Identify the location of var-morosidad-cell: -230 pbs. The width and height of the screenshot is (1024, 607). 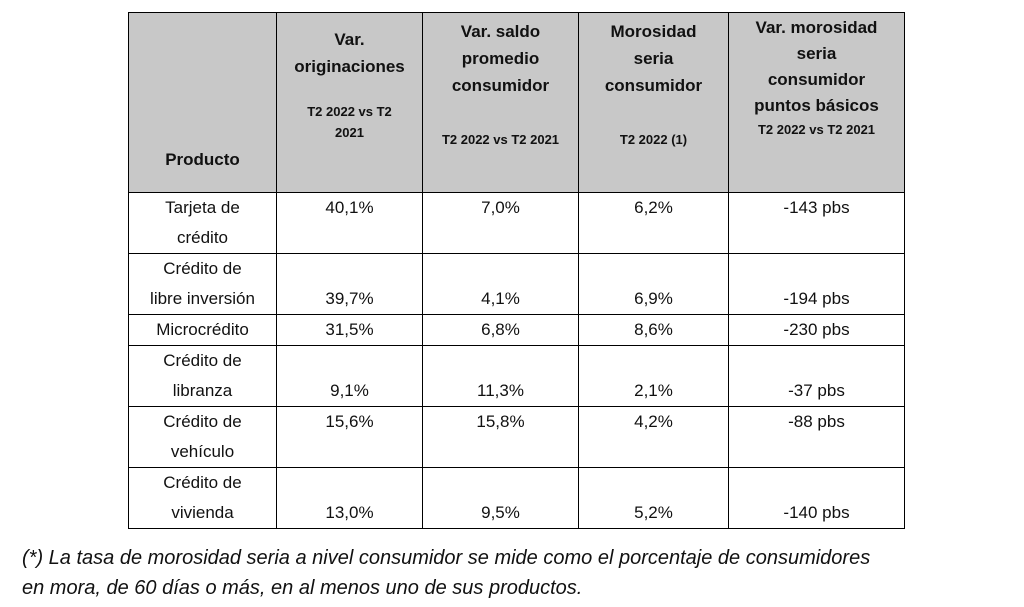
(816, 330).